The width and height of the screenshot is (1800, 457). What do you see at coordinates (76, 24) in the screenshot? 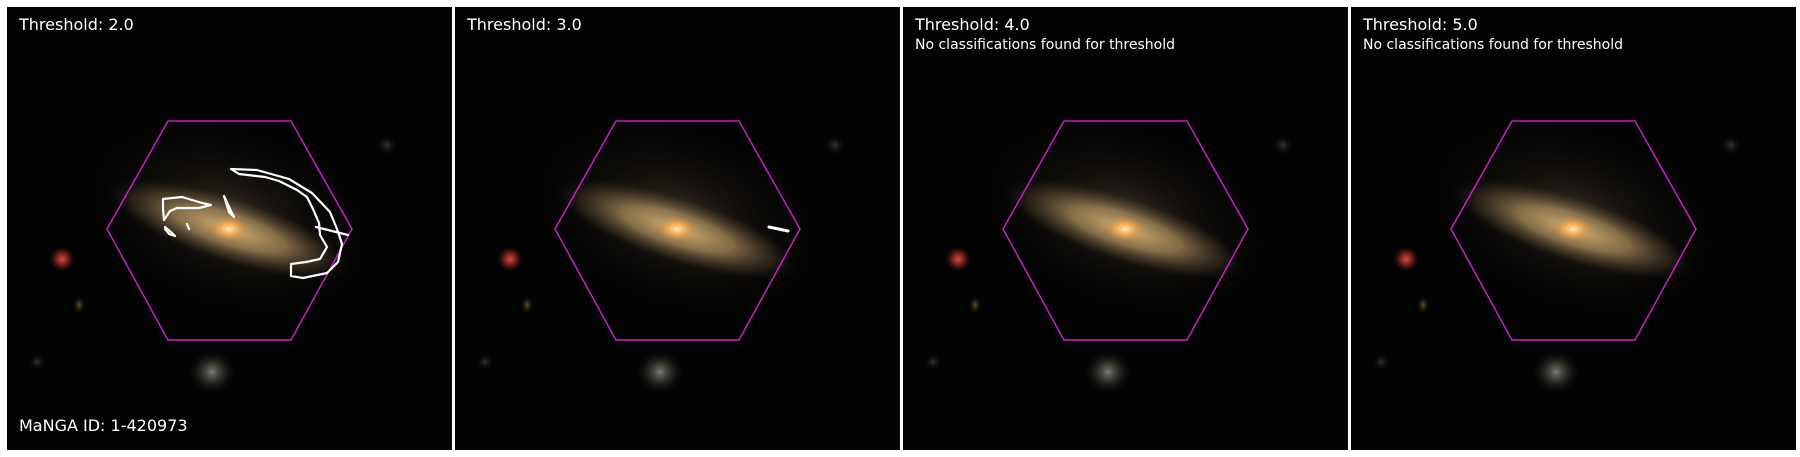
I see `panel-title: Threshold: 2.0` at bounding box center [76, 24].